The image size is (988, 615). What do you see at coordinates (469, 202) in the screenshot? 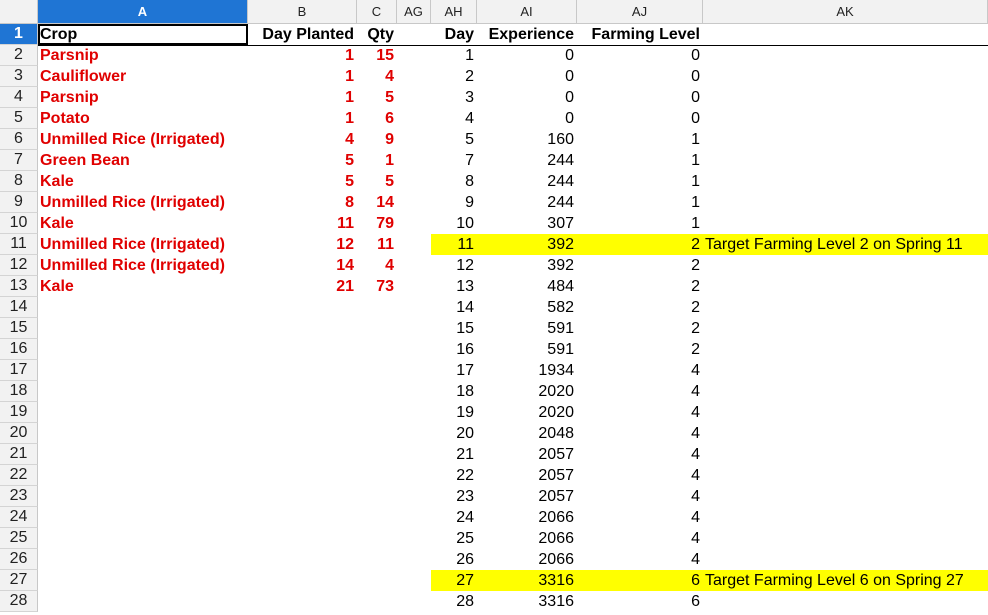
I see `day-cell: 9` at bounding box center [469, 202].